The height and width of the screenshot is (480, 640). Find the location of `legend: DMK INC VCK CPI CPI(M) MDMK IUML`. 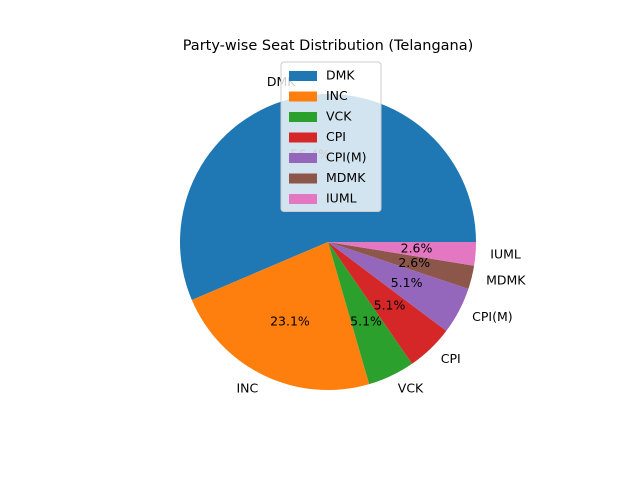

legend: DMK INC VCK CPI CPI(M) MDMK IUML is located at coordinates (331, 136).